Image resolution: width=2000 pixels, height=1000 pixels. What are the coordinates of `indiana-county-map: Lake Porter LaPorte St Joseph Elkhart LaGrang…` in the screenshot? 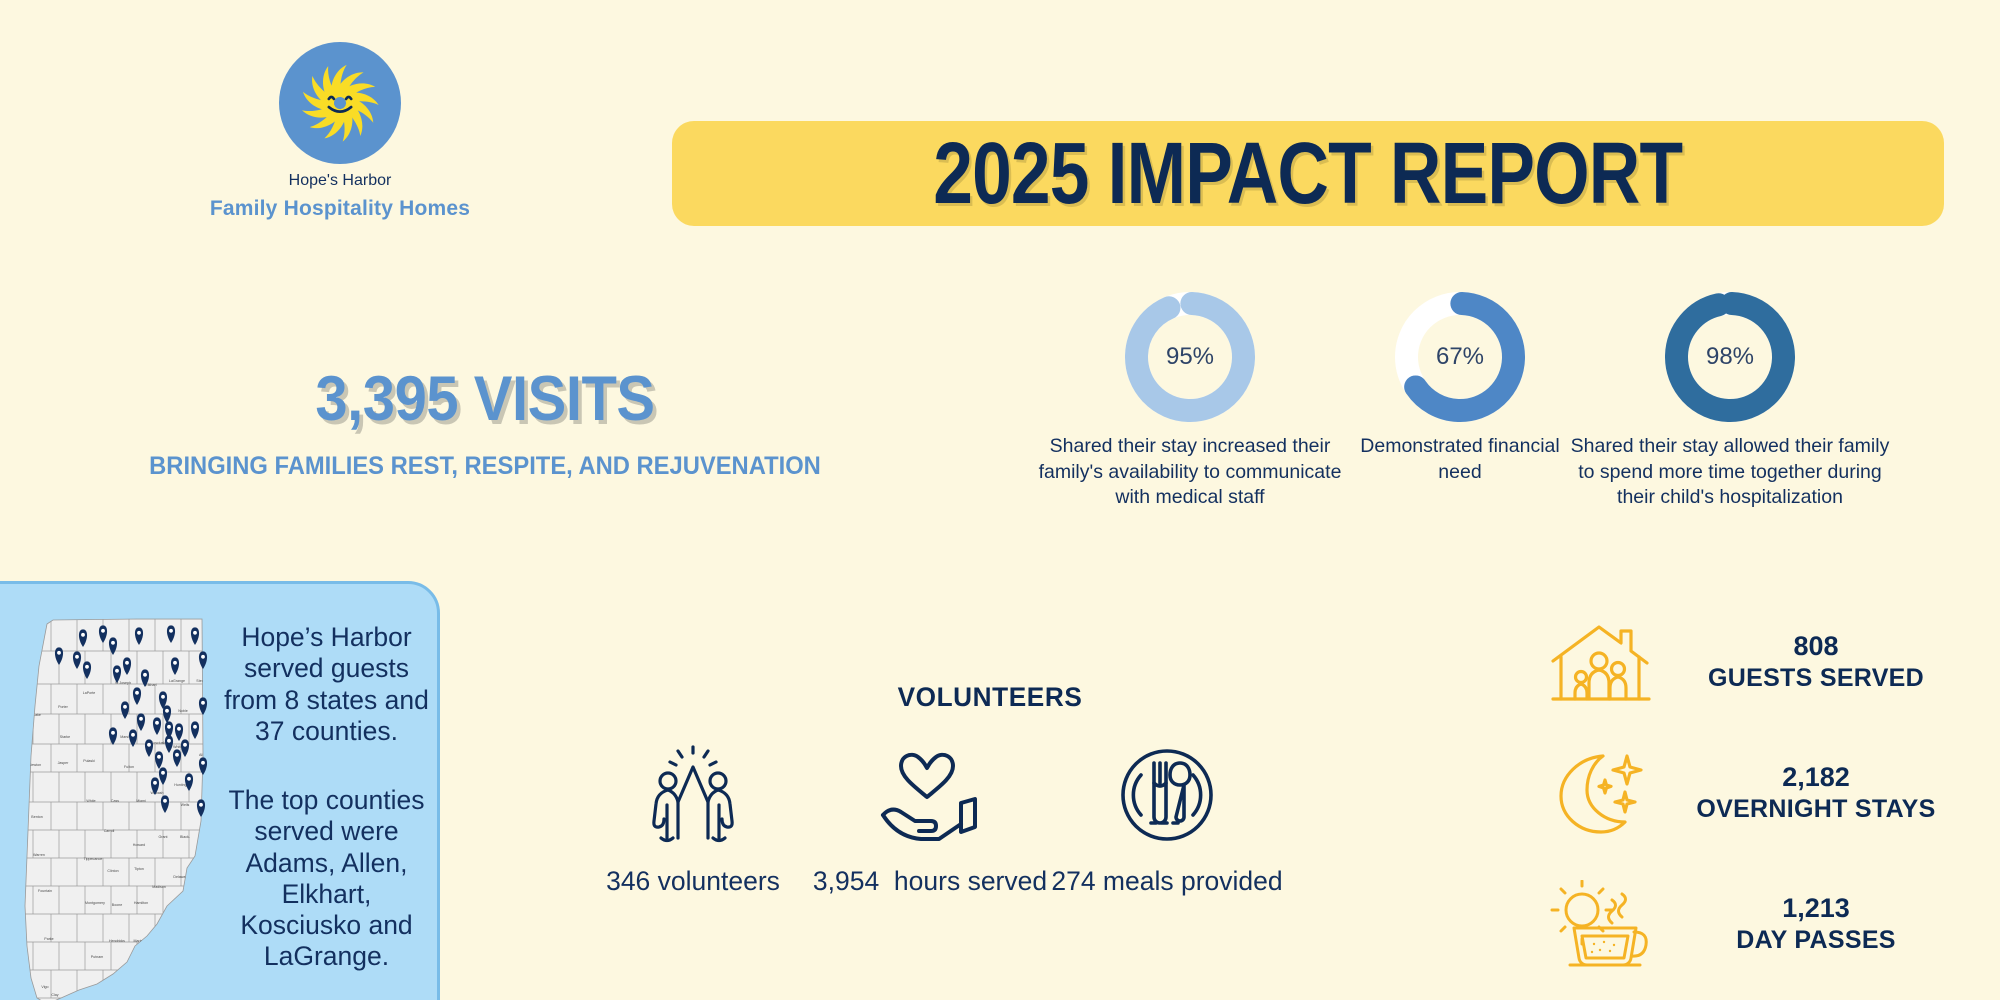 It's located at (118, 809).